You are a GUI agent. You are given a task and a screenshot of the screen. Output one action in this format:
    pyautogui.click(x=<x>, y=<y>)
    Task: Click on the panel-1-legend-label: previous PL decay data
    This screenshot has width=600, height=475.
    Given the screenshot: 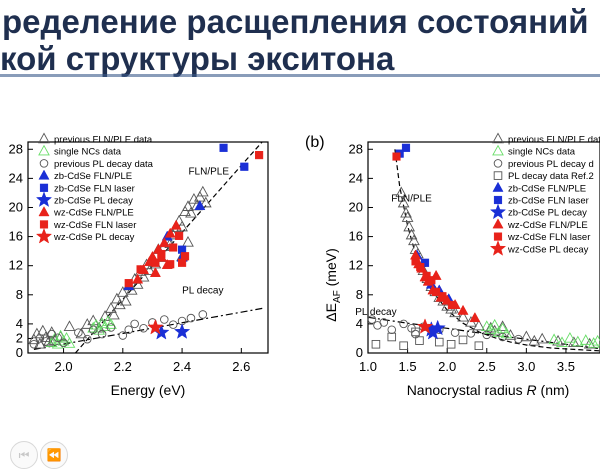 What is the action you would take?
    pyautogui.click(x=104, y=164)
    